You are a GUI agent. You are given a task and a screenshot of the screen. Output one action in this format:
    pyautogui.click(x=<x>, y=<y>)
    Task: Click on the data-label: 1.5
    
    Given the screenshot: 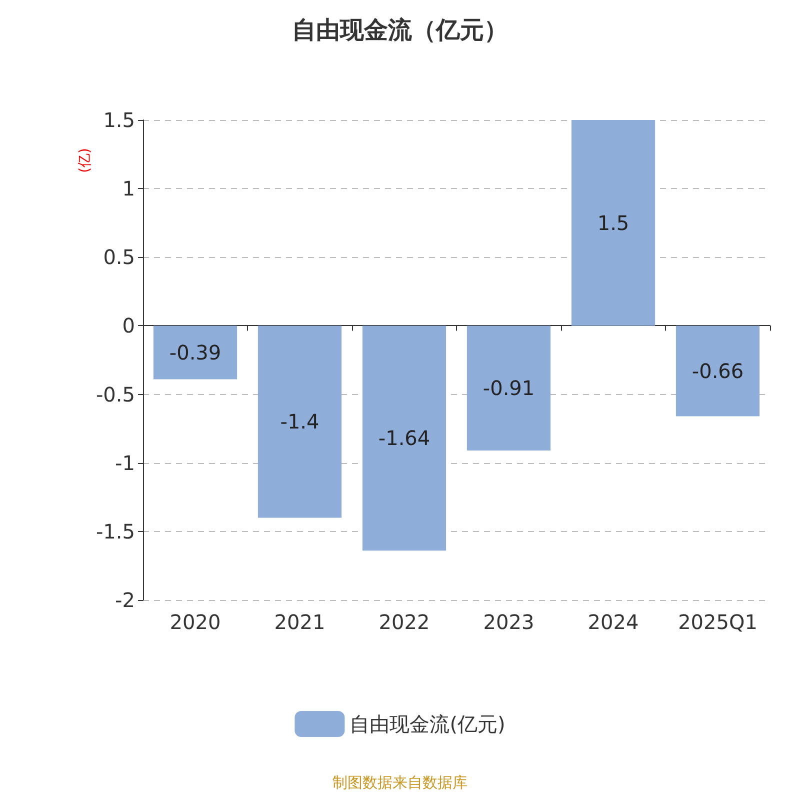 What is the action you would take?
    pyautogui.click(x=613, y=222)
    